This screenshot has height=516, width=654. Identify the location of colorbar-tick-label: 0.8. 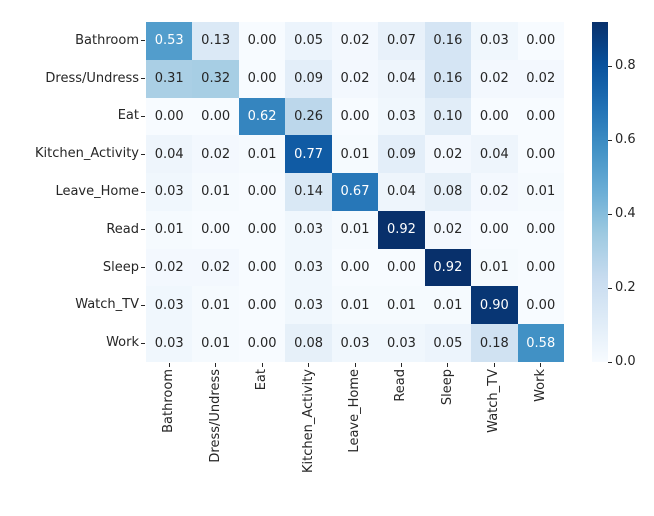
(625, 66).